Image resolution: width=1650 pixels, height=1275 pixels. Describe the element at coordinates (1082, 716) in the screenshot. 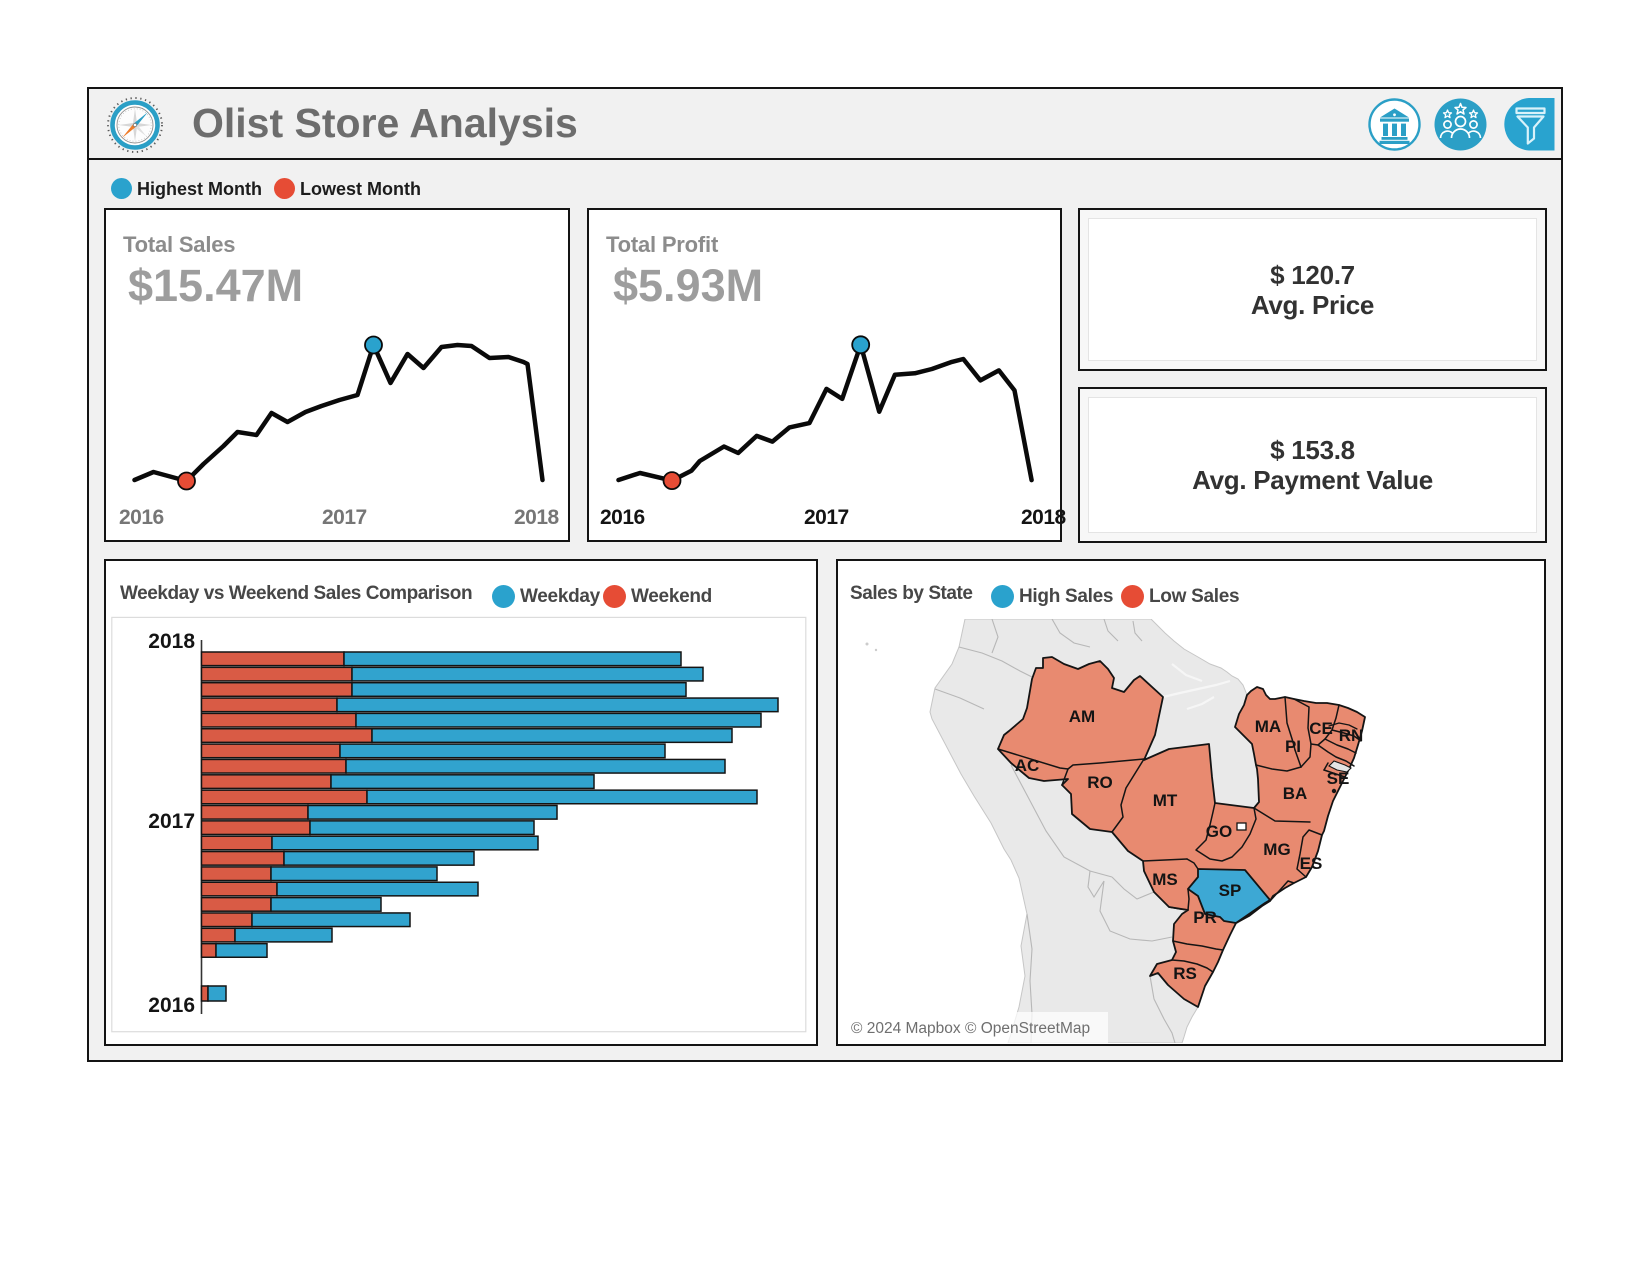

I see `svg-text: AM` at that location.